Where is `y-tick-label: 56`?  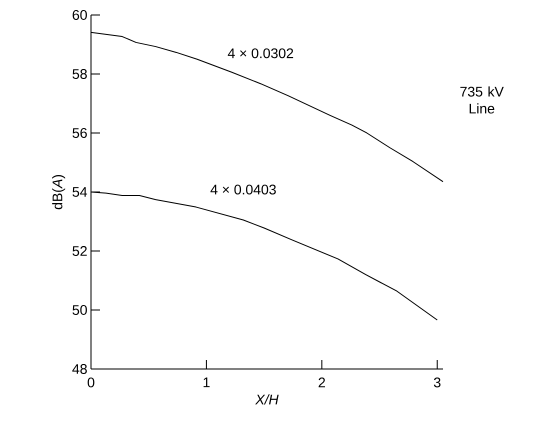
y-tick-label: 56 is located at coordinates (79, 133).